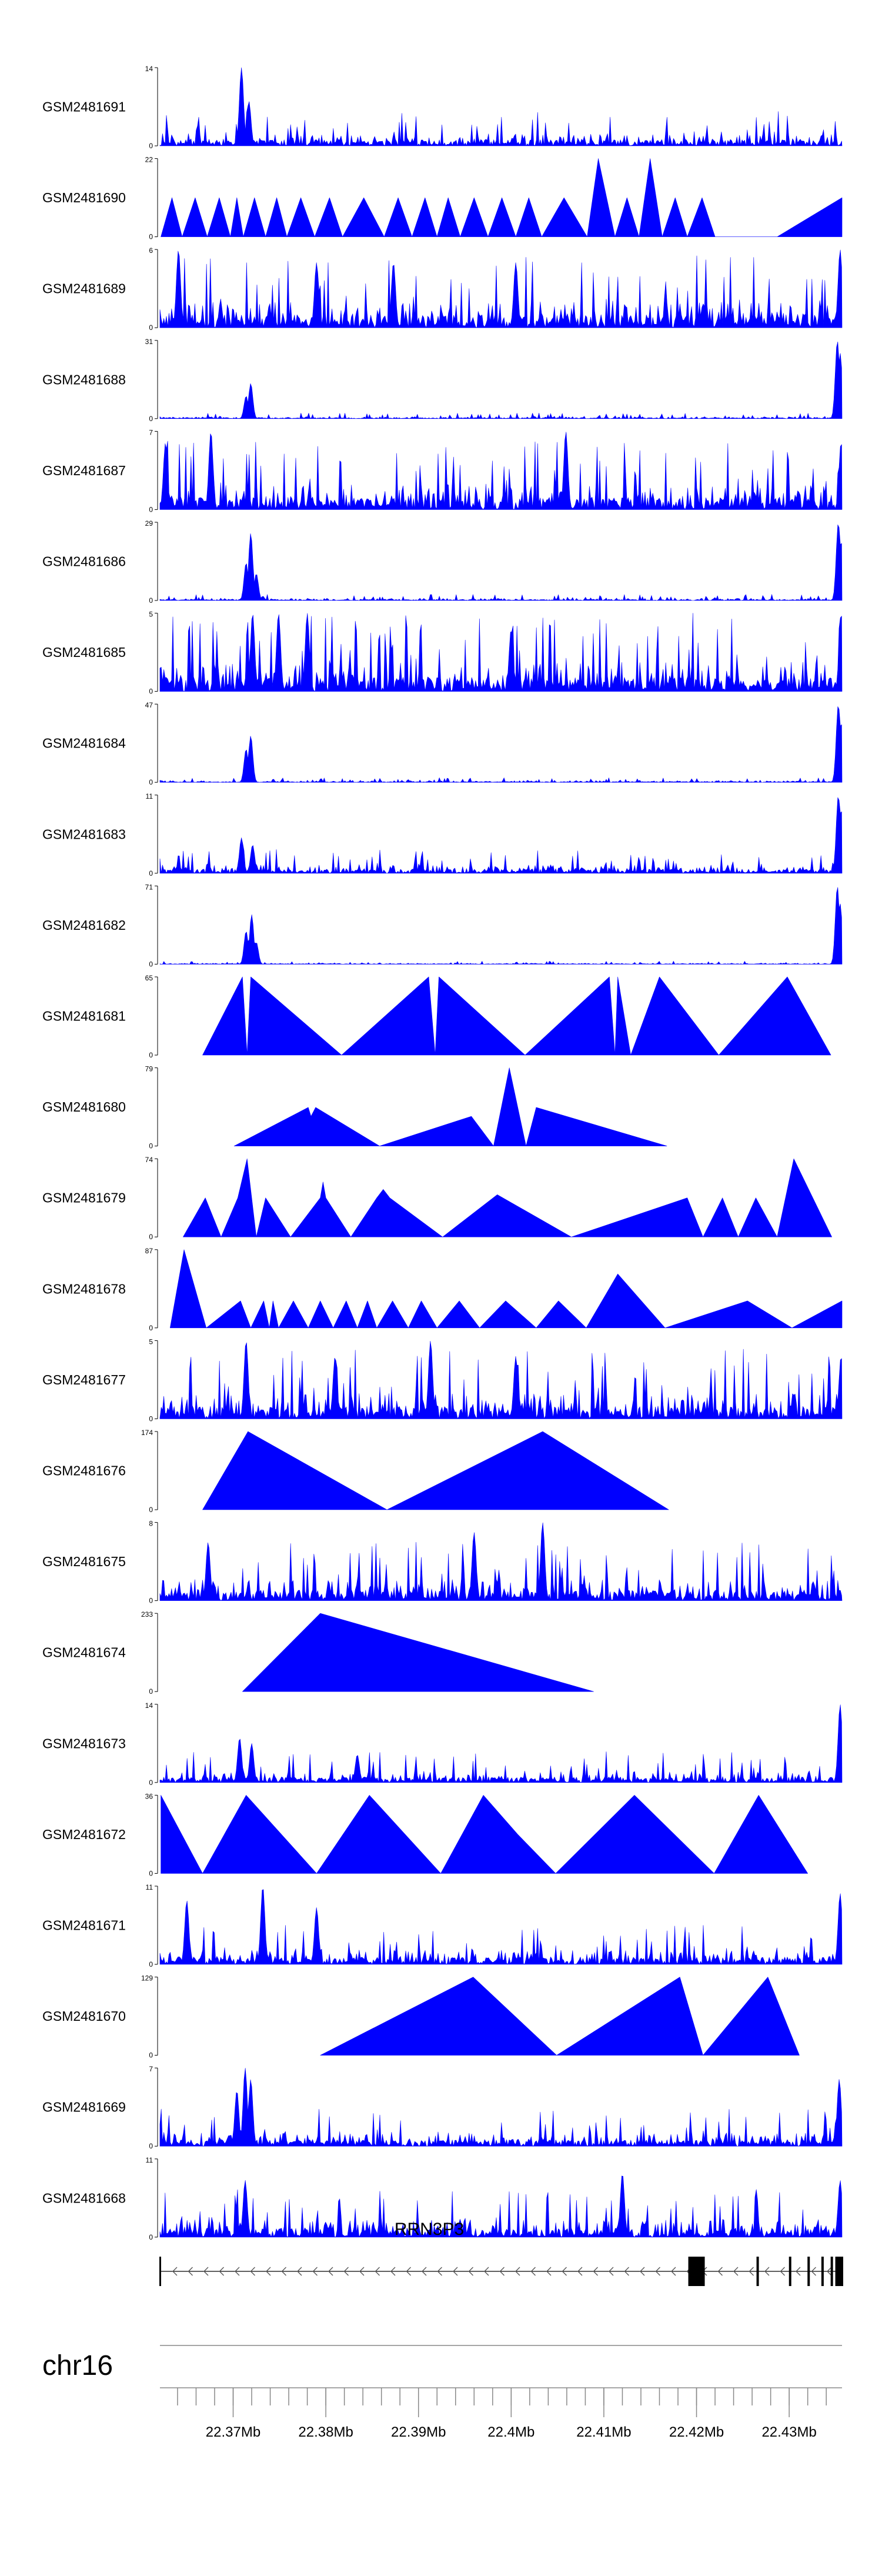  What do you see at coordinates (84, 197) in the screenshot?
I see `track-label: GSM2481690` at bounding box center [84, 197].